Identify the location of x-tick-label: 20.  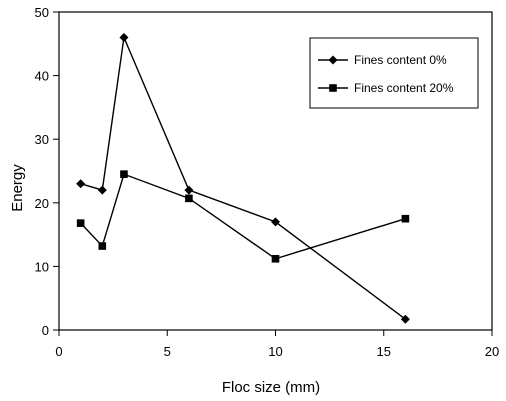
(492, 351).